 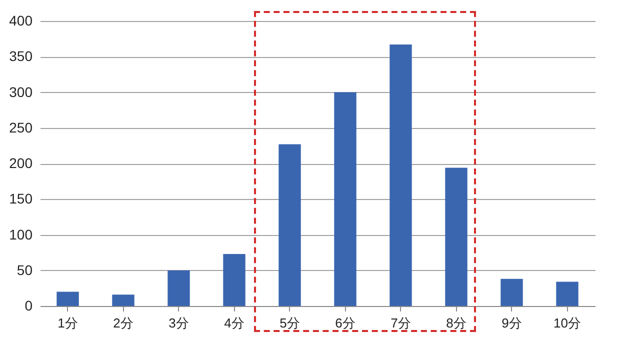 I want to click on y-tick-label: 300, so click(x=21, y=92).